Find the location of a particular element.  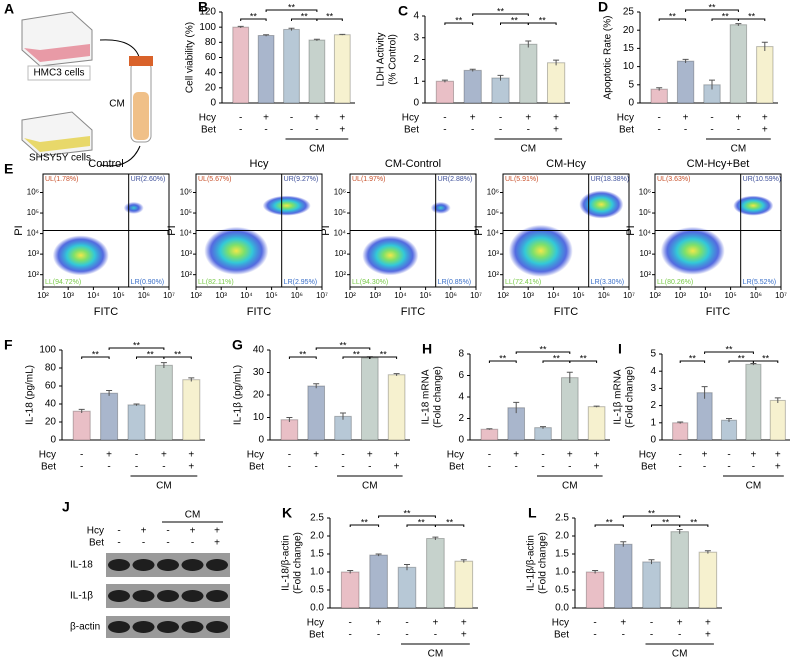

x-tick-label: 10⁴ is located at coordinates (246, 295).